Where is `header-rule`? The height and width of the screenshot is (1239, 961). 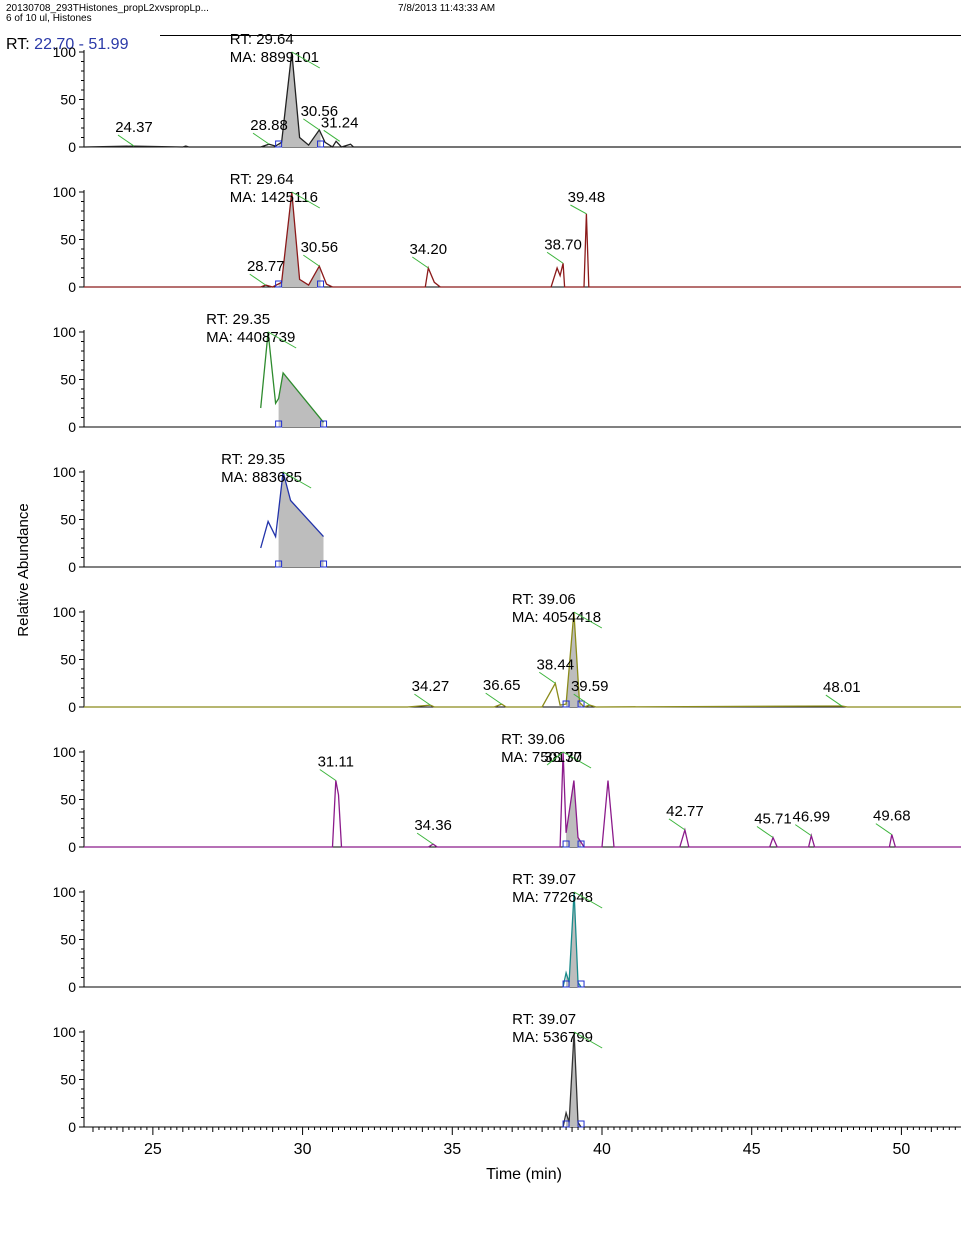
header-rule is located at coordinates (560, 35).